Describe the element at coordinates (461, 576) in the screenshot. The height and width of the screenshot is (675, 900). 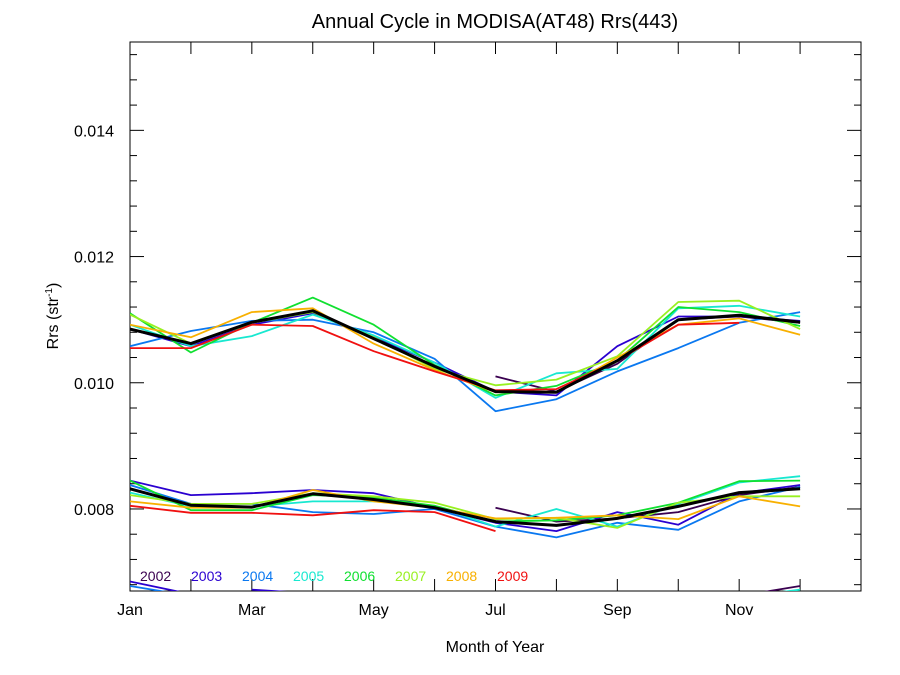
I see `legend-item-2008: 2008` at that location.